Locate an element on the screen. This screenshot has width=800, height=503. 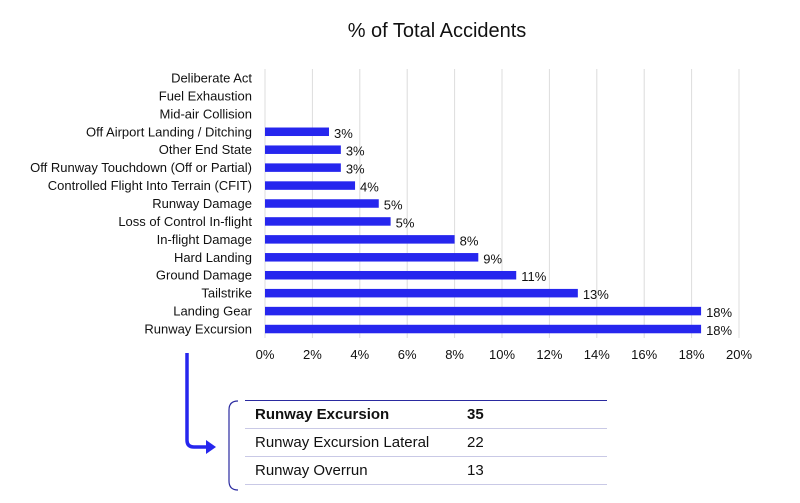
x-tick-label: 6% is located at coordinates (407, 354).